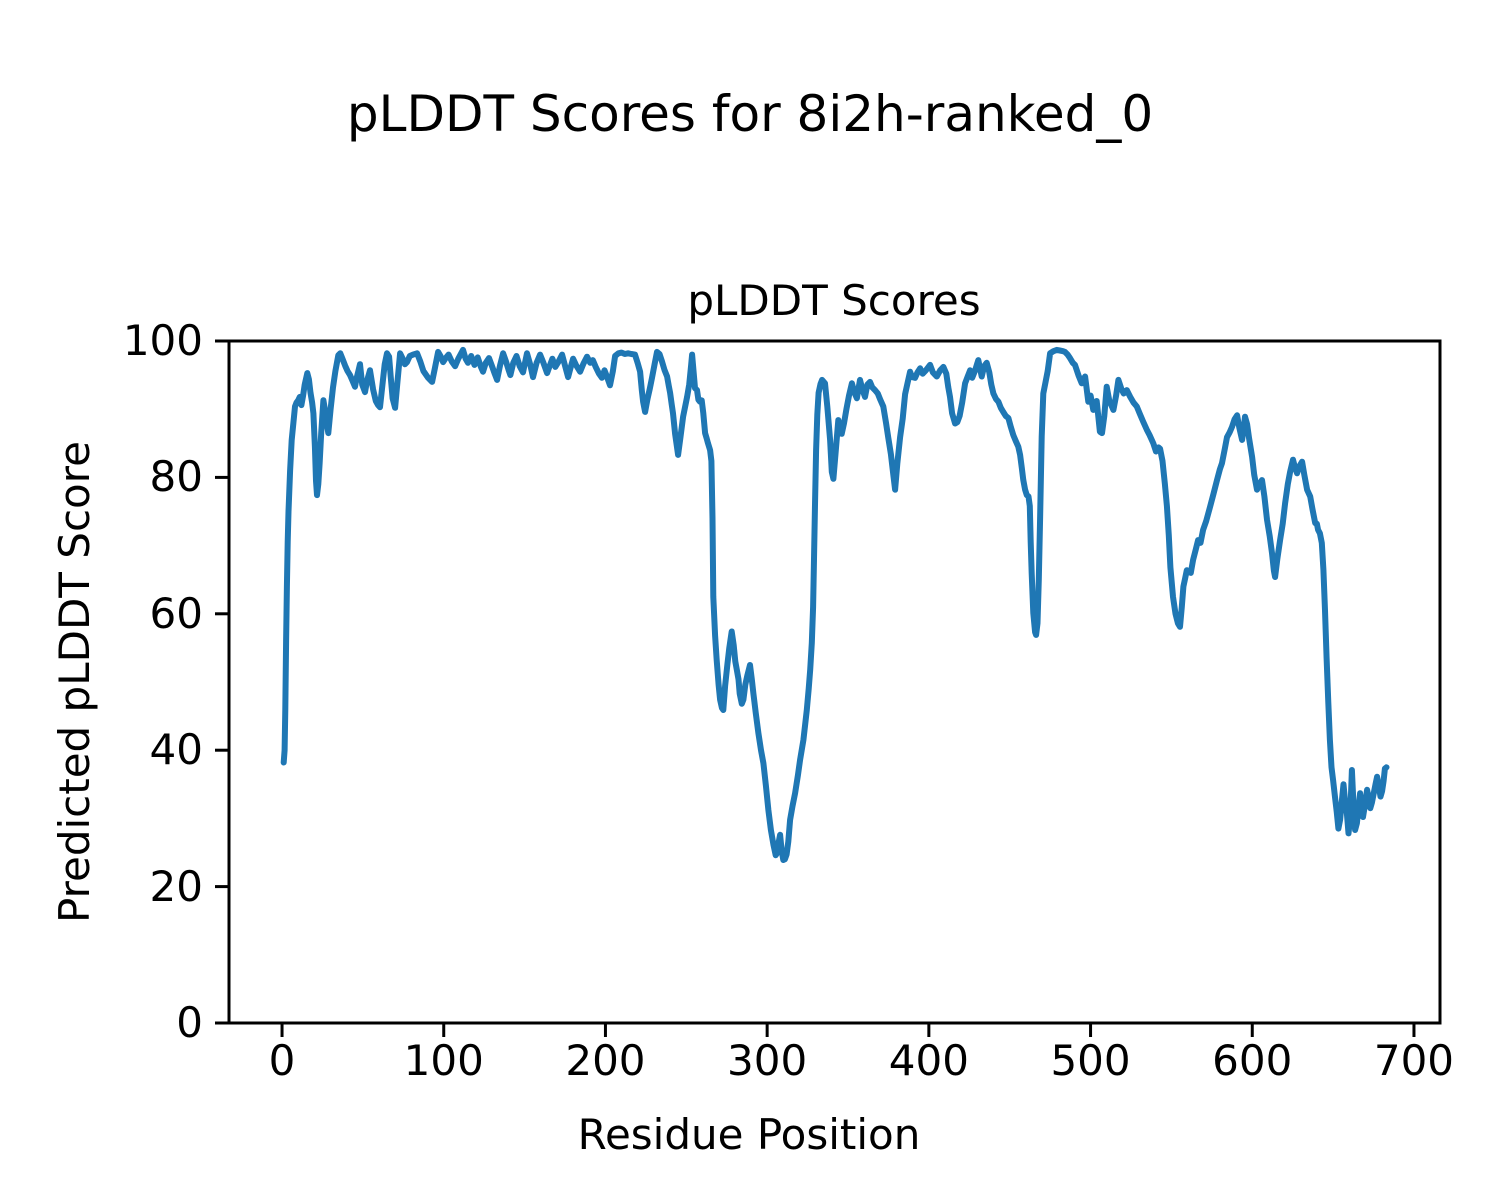 The width and height of the screenshot is (1500, 1200). I want to click on y-tick-label: 20, so click(176, 886).